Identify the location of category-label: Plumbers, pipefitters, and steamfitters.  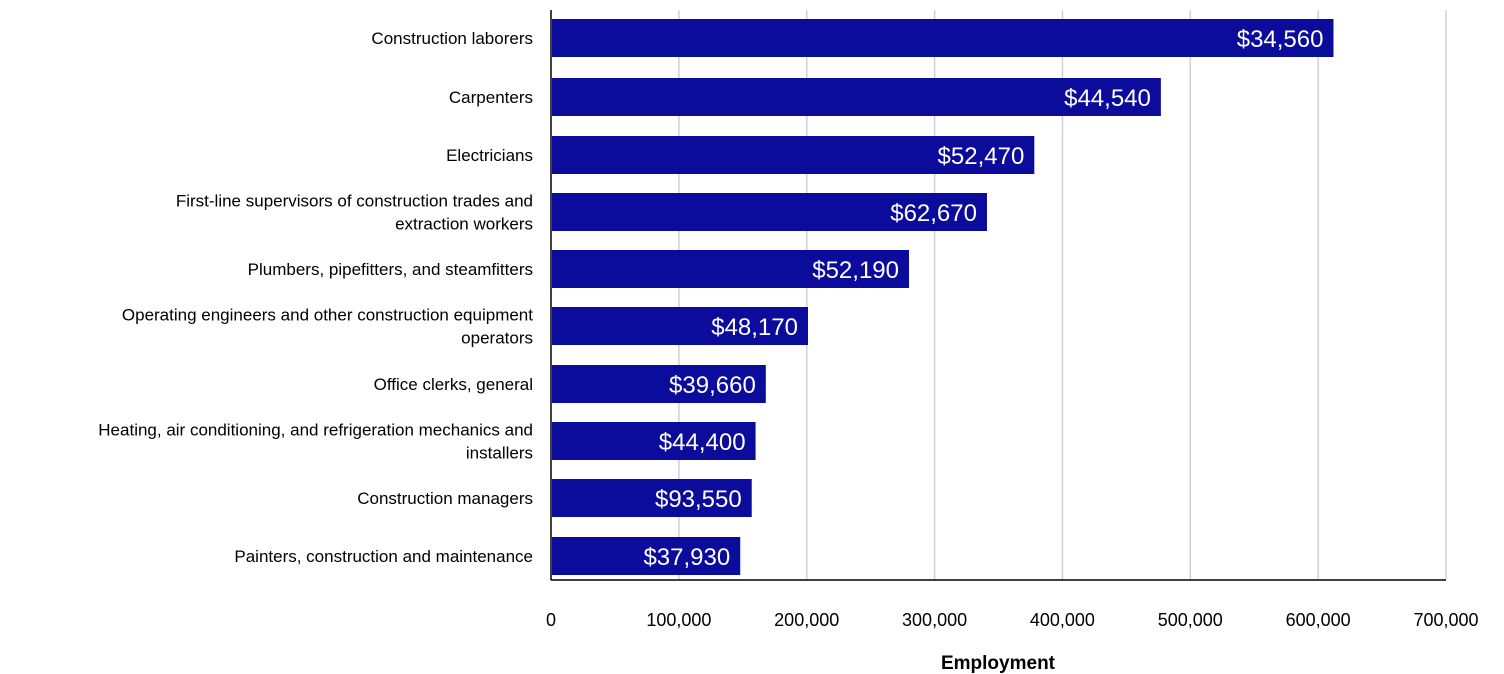
(390, 269).